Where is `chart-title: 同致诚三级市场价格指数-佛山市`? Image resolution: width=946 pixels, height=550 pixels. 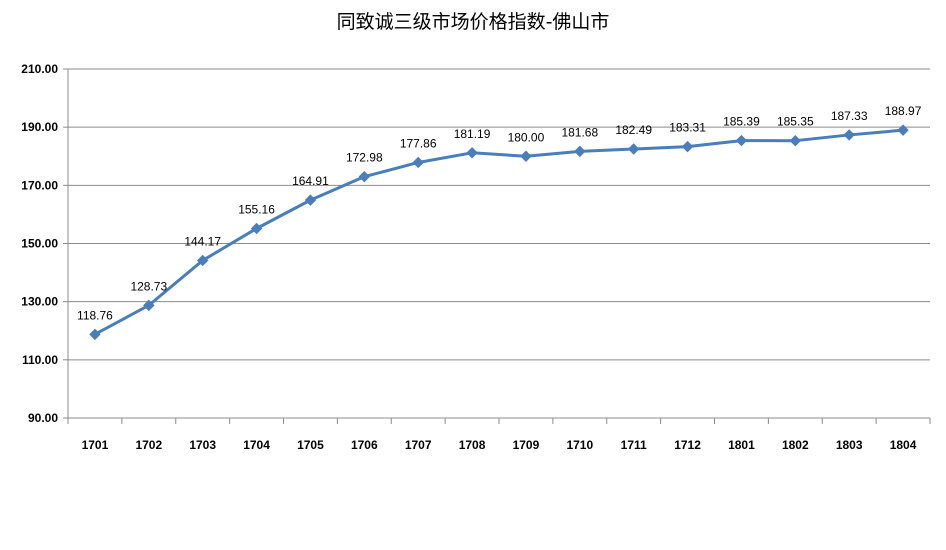
chart-title: 同致诚三级市场价格指数-佛山市 is located at coordinates (473, 22).